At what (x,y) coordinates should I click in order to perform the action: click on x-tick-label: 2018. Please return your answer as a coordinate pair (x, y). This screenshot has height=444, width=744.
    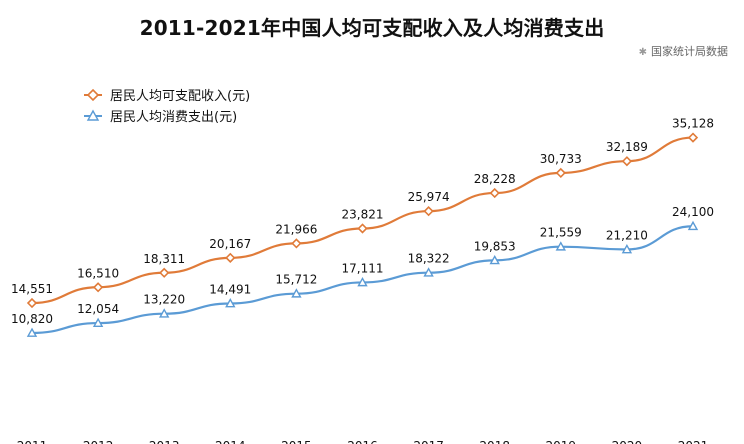
    Looking at the image, I should click on (494, 441).